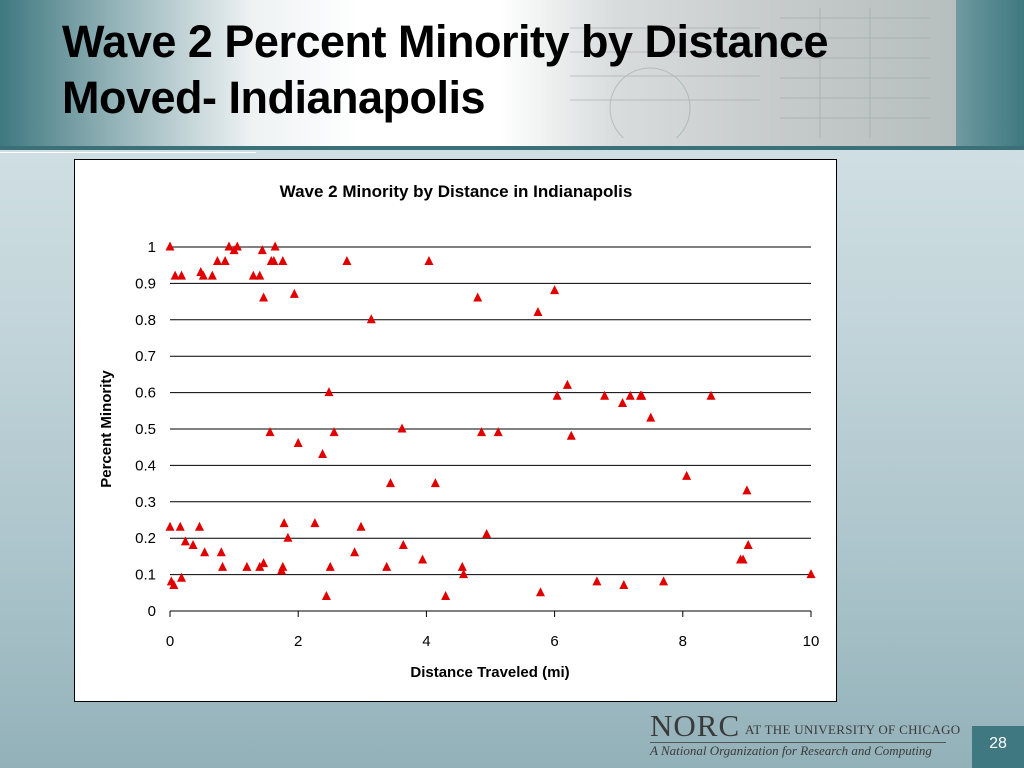 This screenshot has height=768, width=1024. What do you see at coordinates (445, 41) in the screenshot?
I see `slide-title-line-1: Wave 2 Percent Minority by Distance` at bounding box center [445, 41].